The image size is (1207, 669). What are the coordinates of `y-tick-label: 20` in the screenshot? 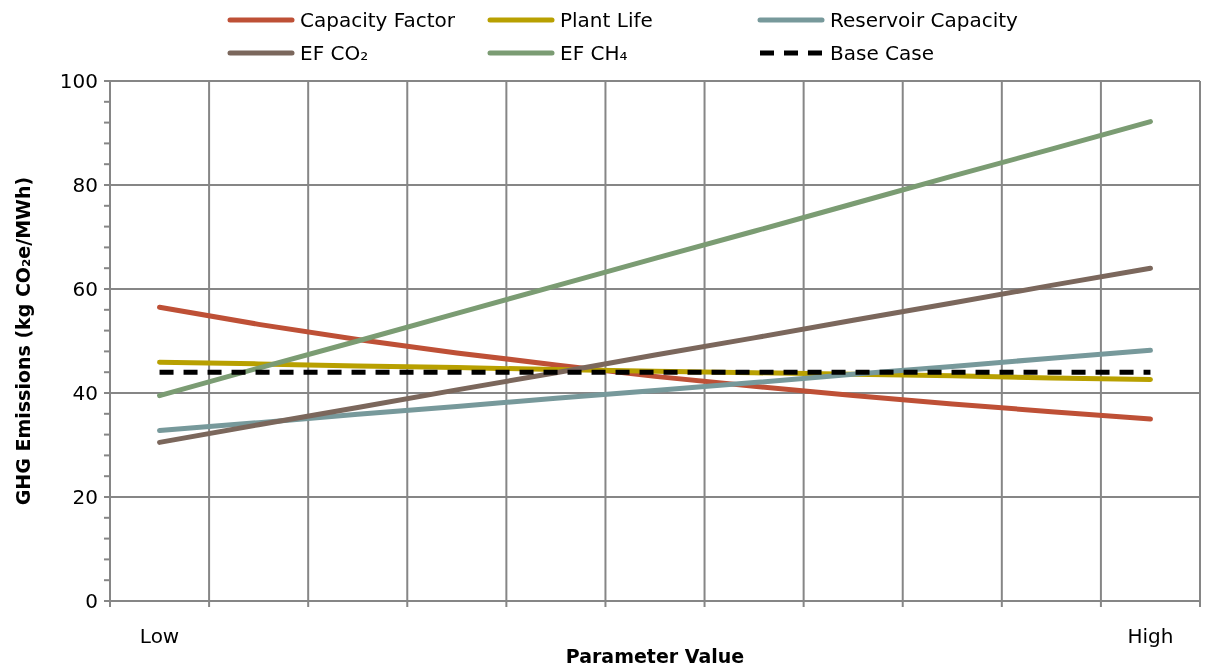 It's located at (85, 497).